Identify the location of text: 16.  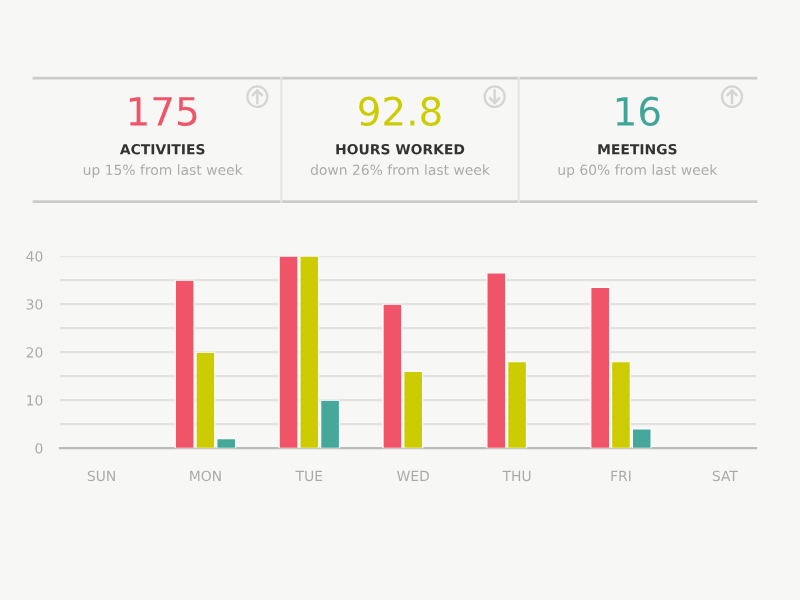
(638, 111).